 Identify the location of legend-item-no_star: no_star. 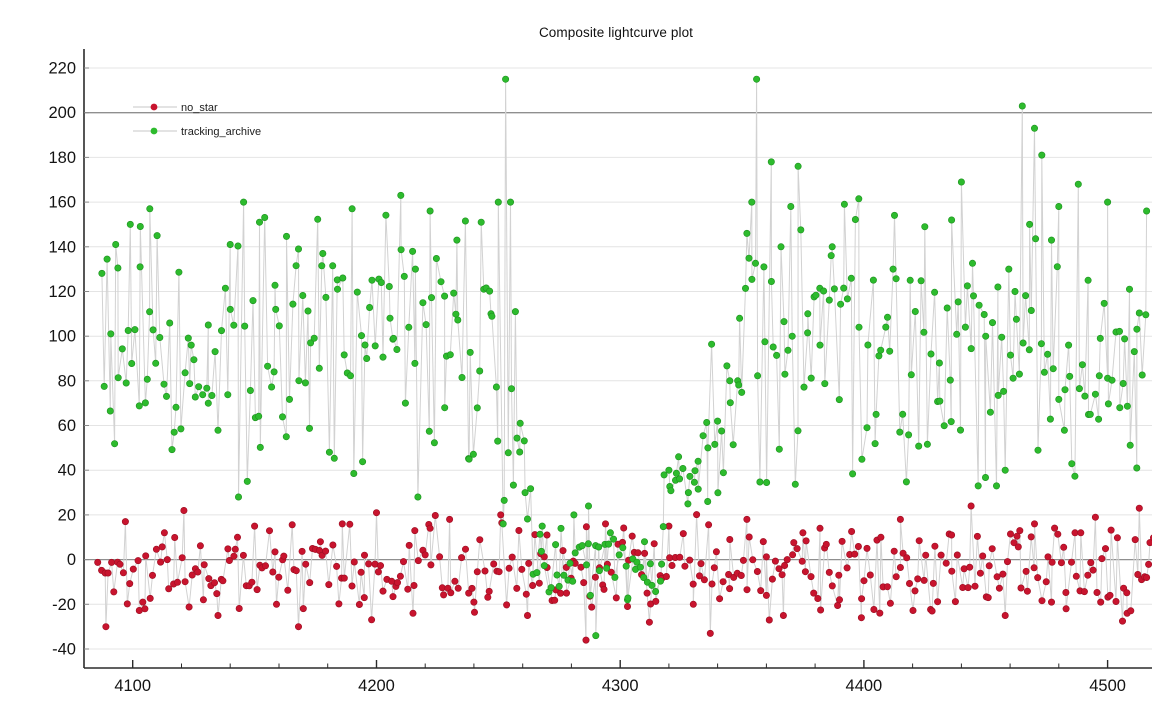
(175, 108).